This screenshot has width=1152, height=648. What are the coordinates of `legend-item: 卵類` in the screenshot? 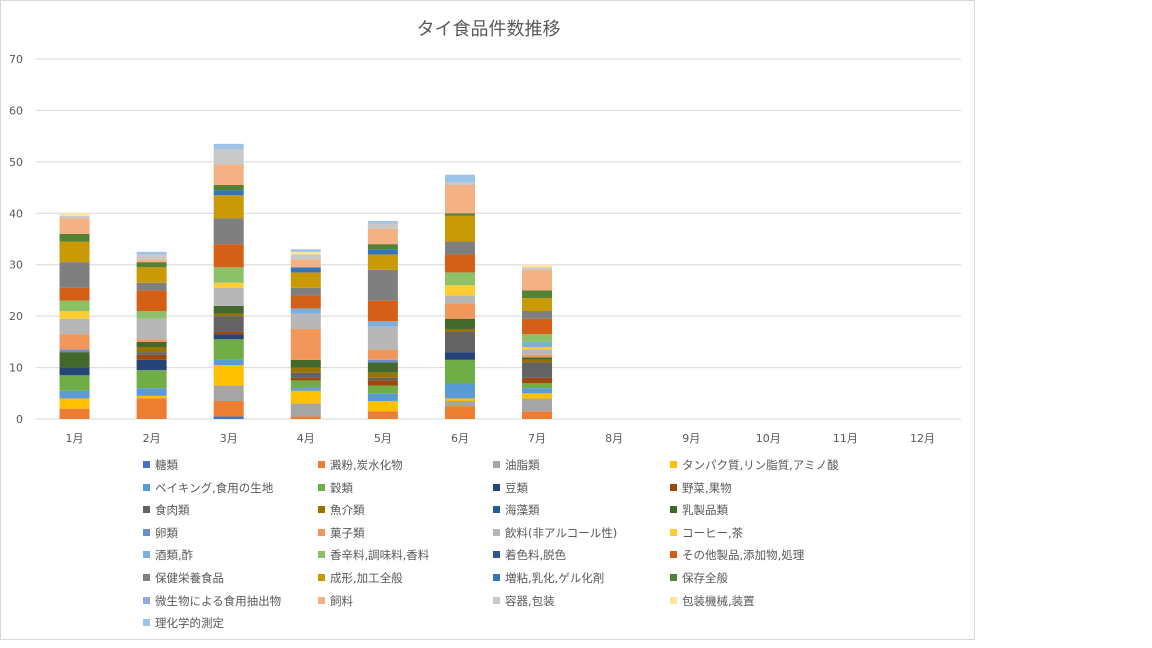 It's located at (160, 533).